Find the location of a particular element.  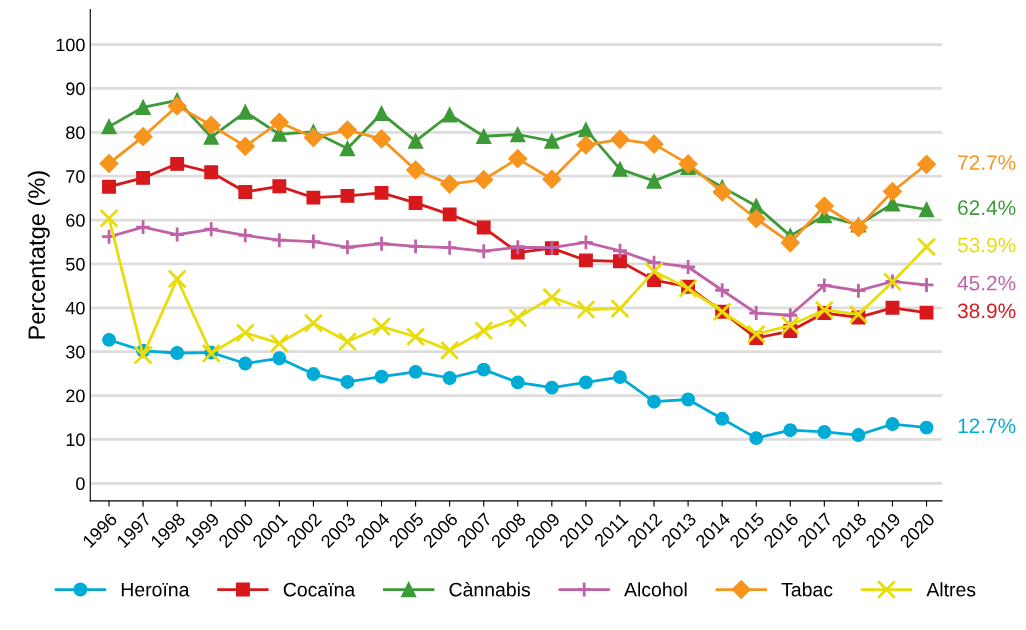

legend-label: Cànnabis is located at coordinates (489, 589).